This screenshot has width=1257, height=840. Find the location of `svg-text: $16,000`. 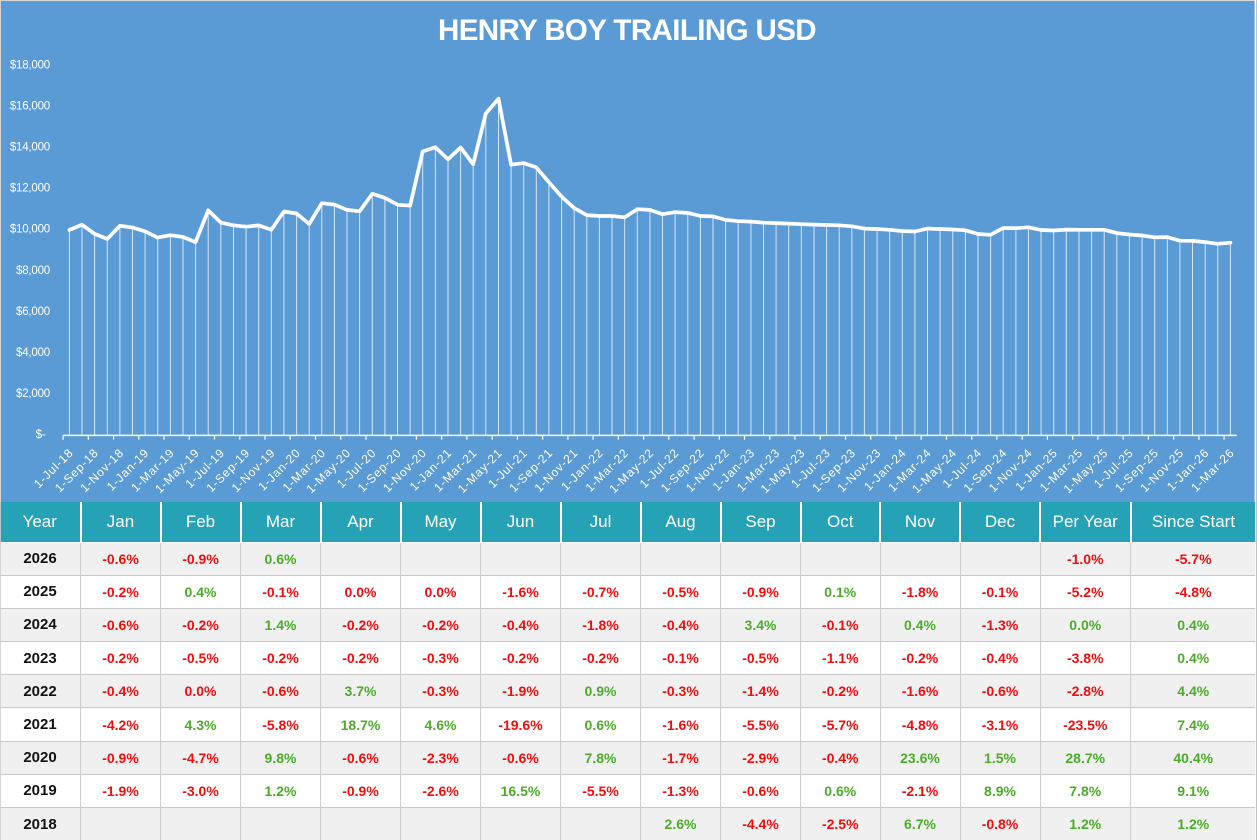

svg-text: $16,000 is located at coordinates (30, 107).